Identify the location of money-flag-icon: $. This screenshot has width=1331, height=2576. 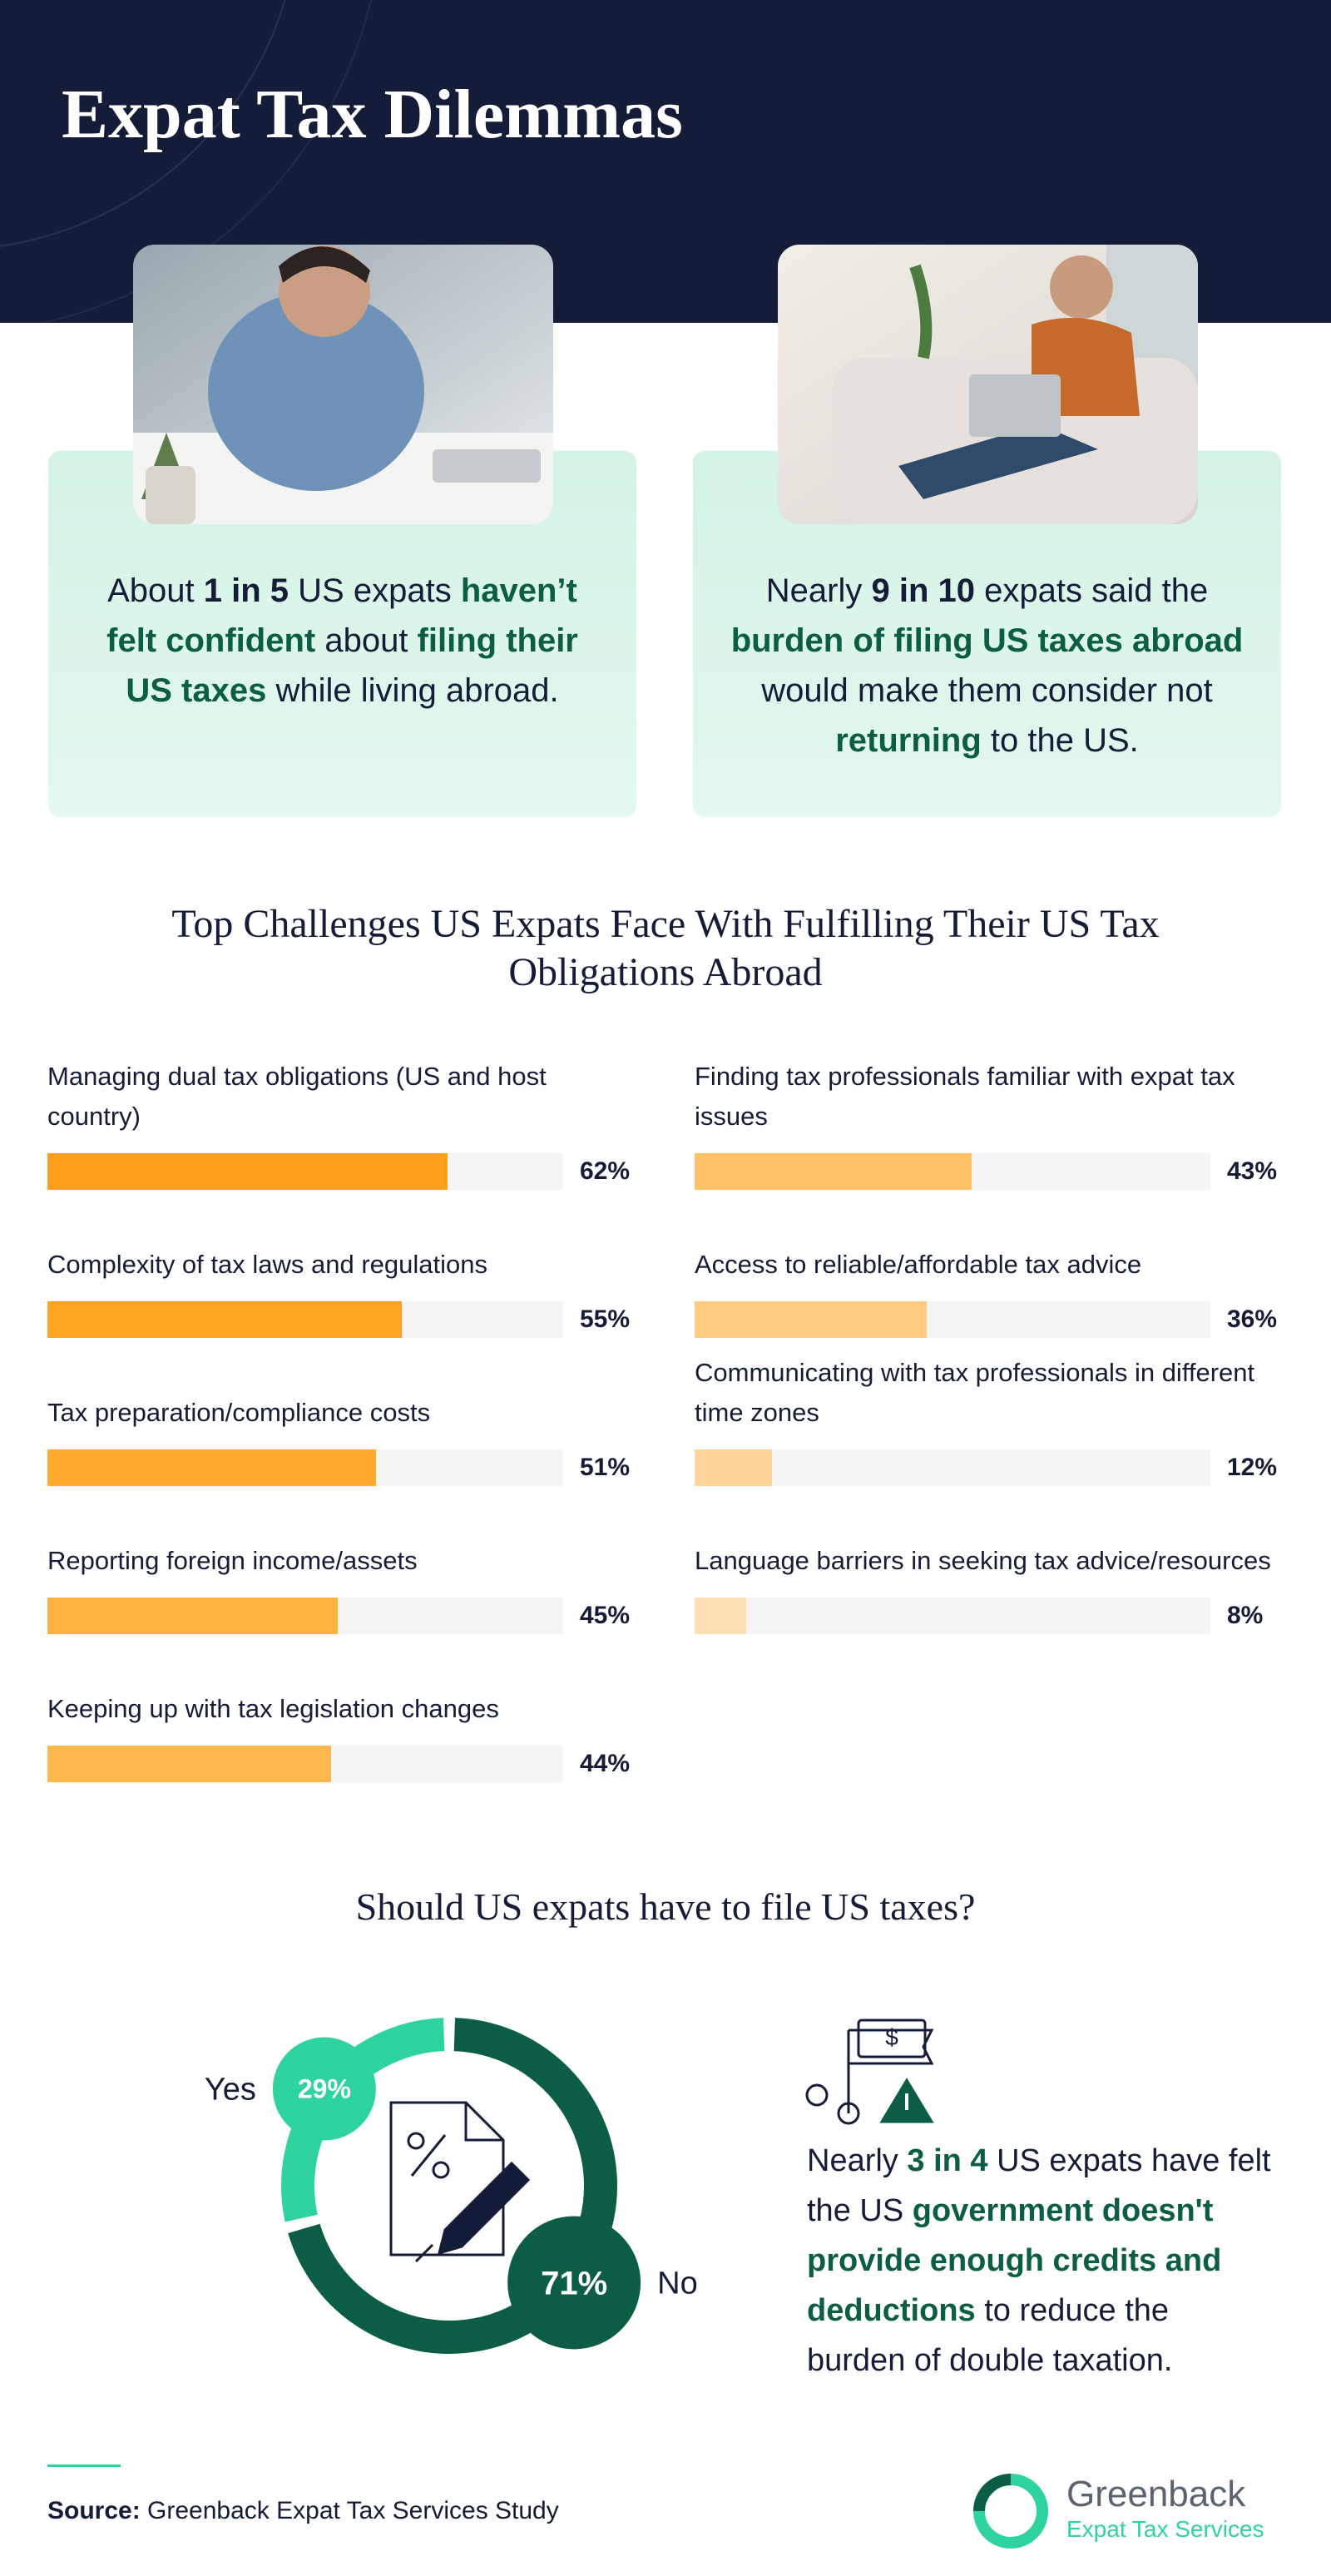
(869, 2072).